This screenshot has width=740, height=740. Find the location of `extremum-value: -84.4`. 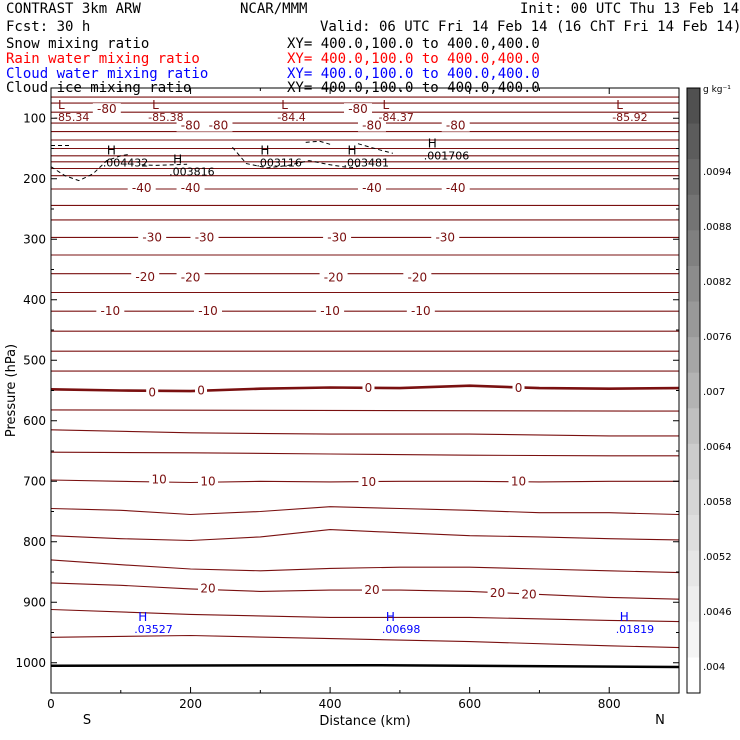

extremum-value: -84.4 is located at coordinates (291, 117).